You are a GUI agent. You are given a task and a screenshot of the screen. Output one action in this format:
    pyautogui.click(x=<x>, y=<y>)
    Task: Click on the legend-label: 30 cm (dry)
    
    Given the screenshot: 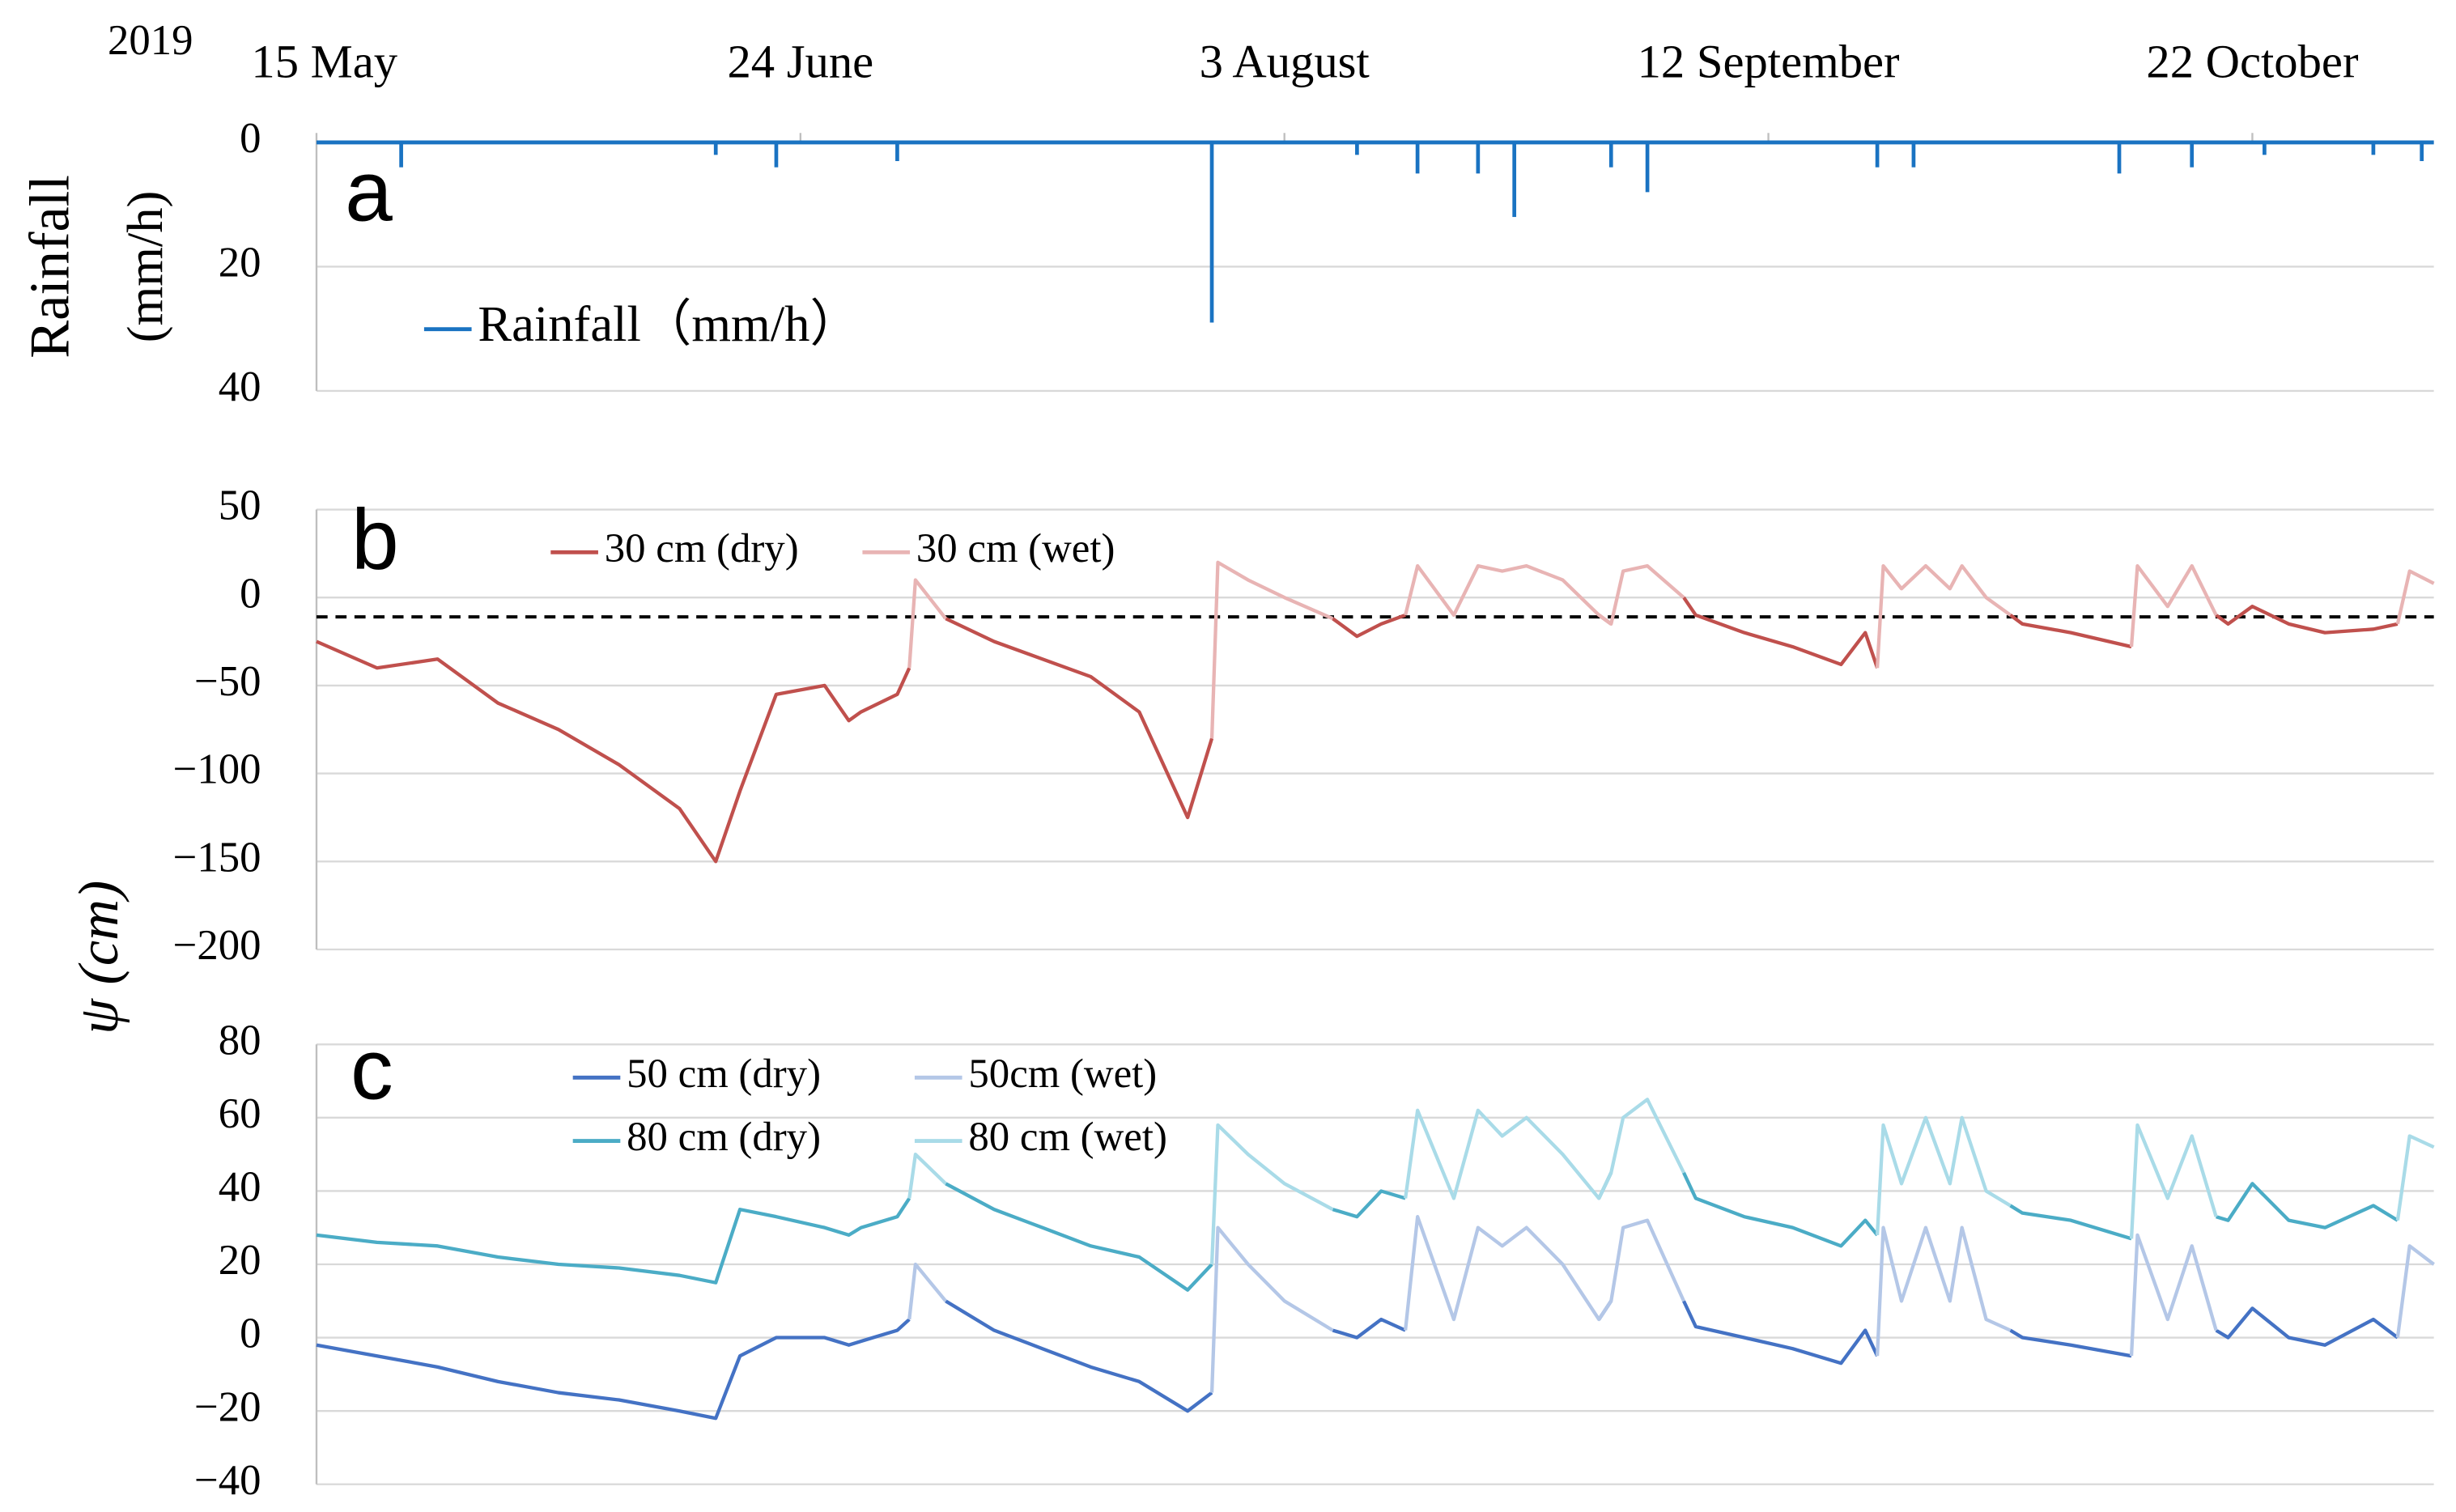 What is the action you would take?
    pyautogui.click(x=702, y=548)
    